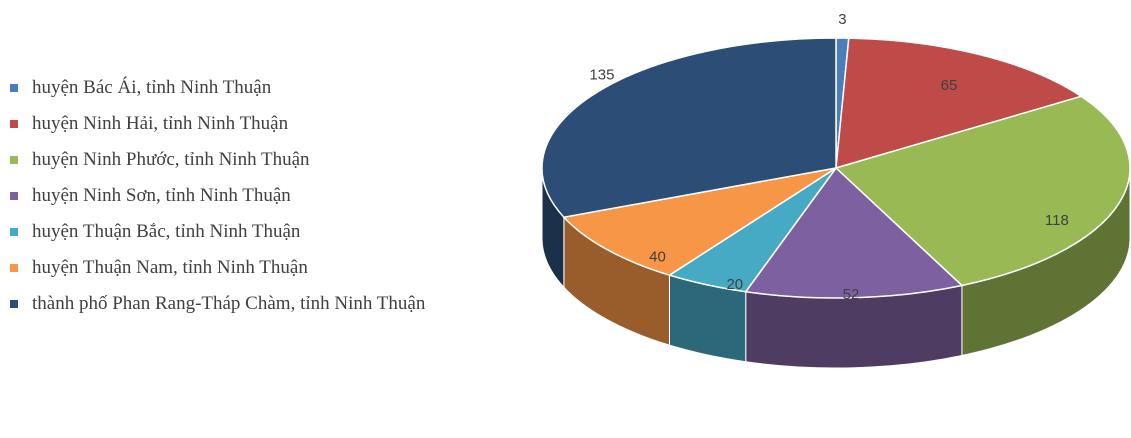 Image resolution: width=1131 pixels, height=438 pixels. Describe the element at coordinates (949, 85) in the screenshot. I see `pie-data-label: 65` at that location.